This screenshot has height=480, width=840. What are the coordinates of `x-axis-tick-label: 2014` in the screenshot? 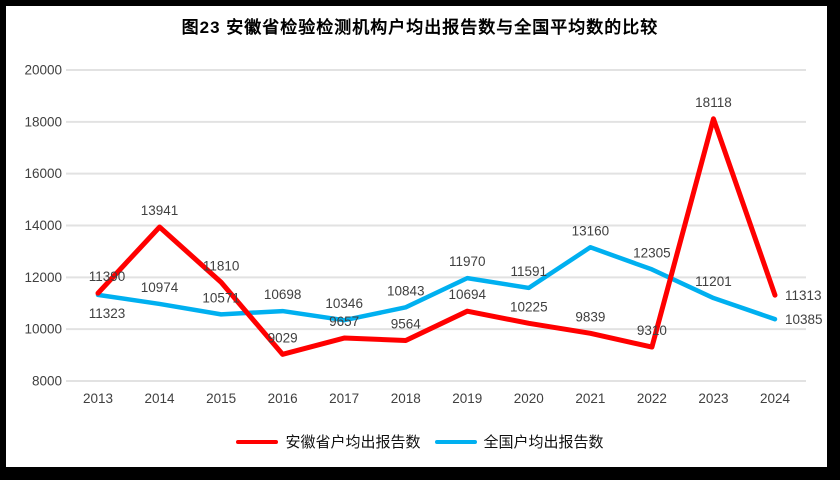 It's located at (160, 398).